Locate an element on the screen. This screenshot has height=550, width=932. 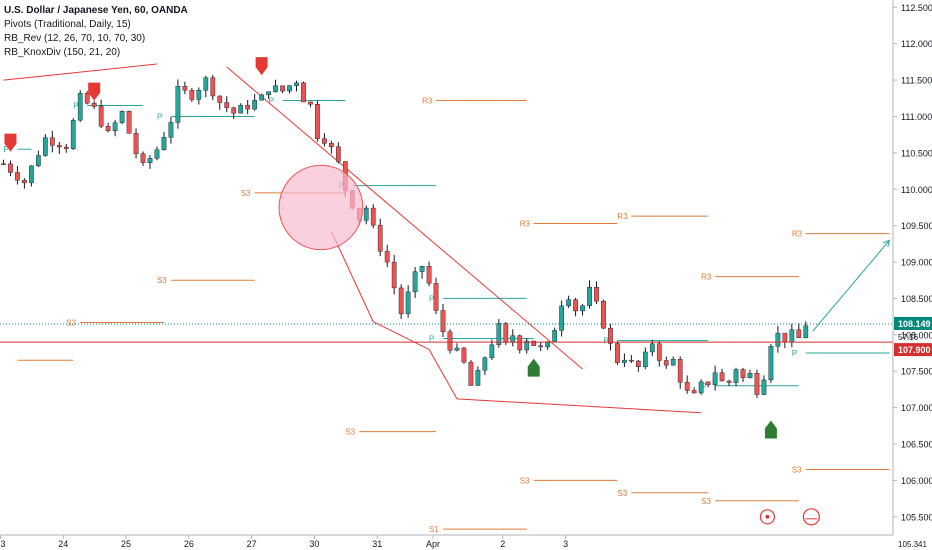
price-tick-label: 106.500 is located at coordinates (916, 445).